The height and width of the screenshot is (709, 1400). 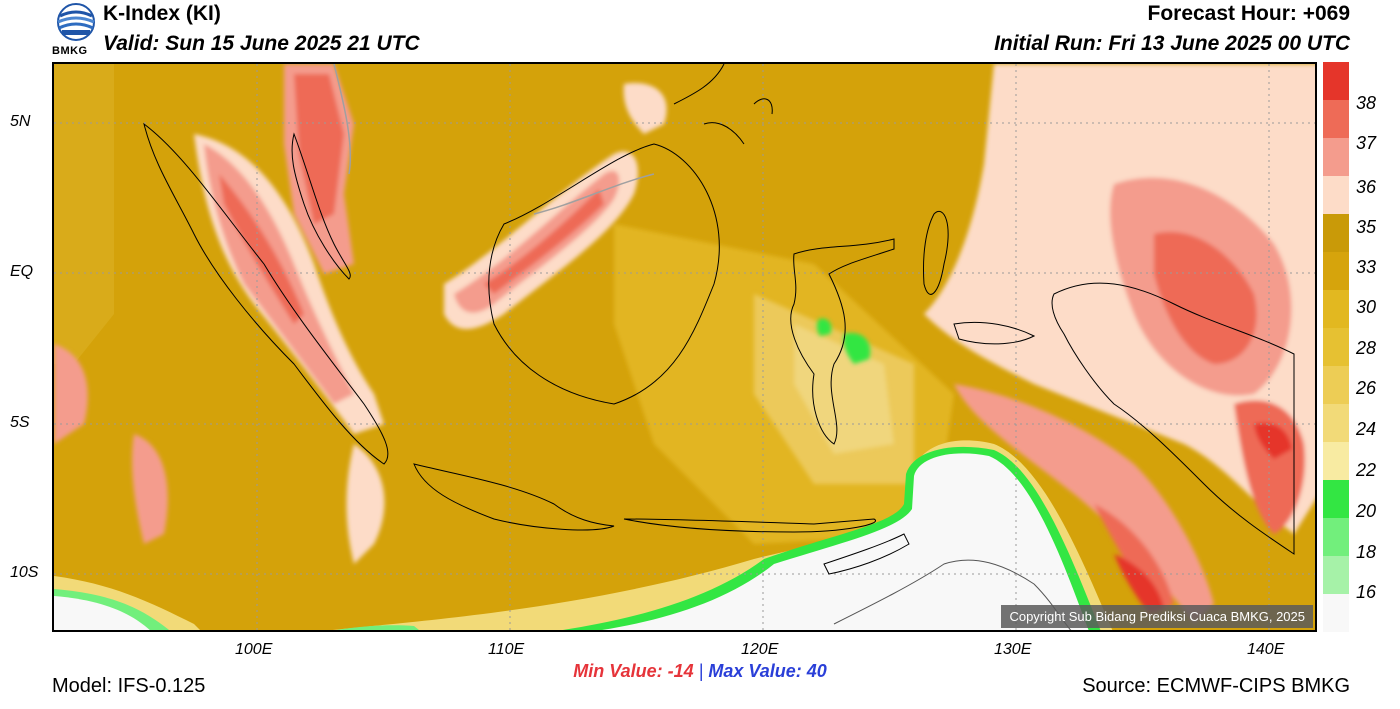 I want to click on colorbar-label: 37, so click(x=1366, y=143).